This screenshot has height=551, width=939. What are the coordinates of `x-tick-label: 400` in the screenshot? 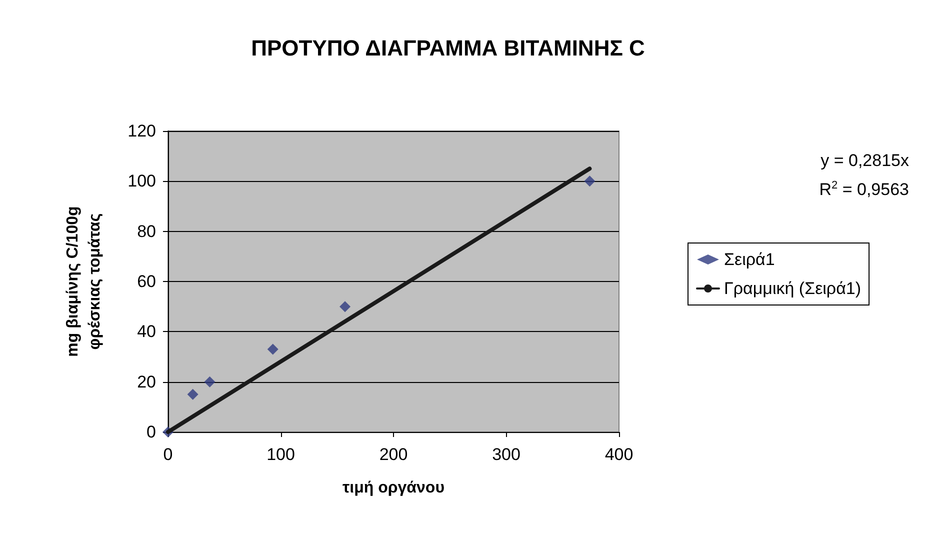 It's located at (619, 454).